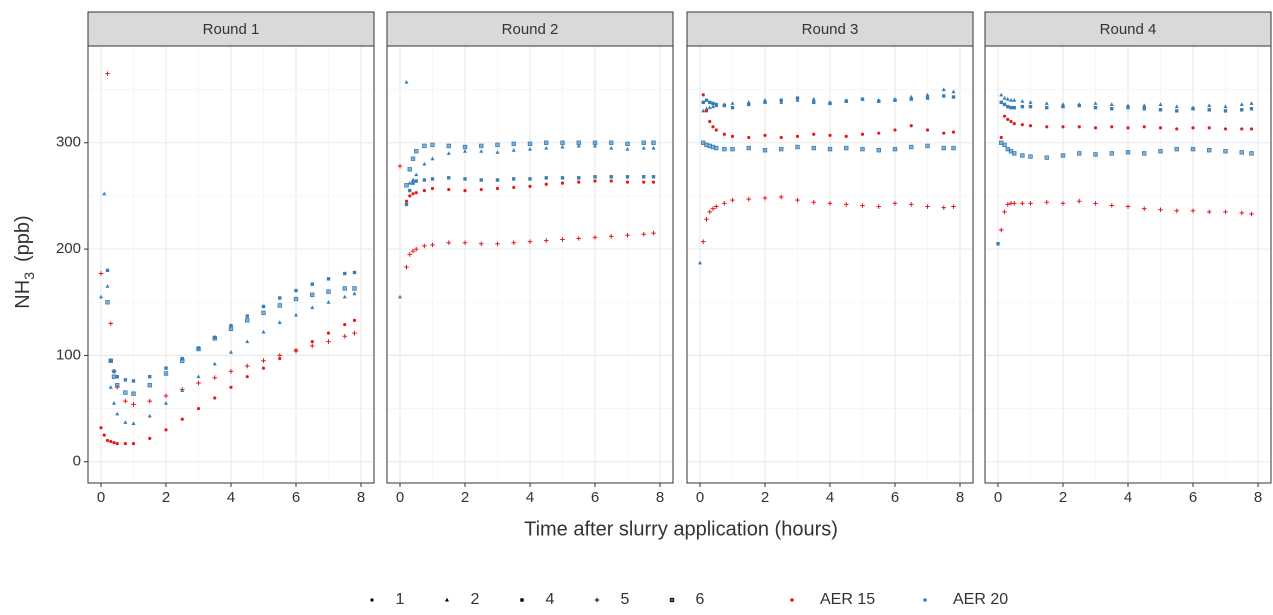 This screenshot has height=615, width=1273. I want to click on legend-label: AER 15, so click(847, 599).